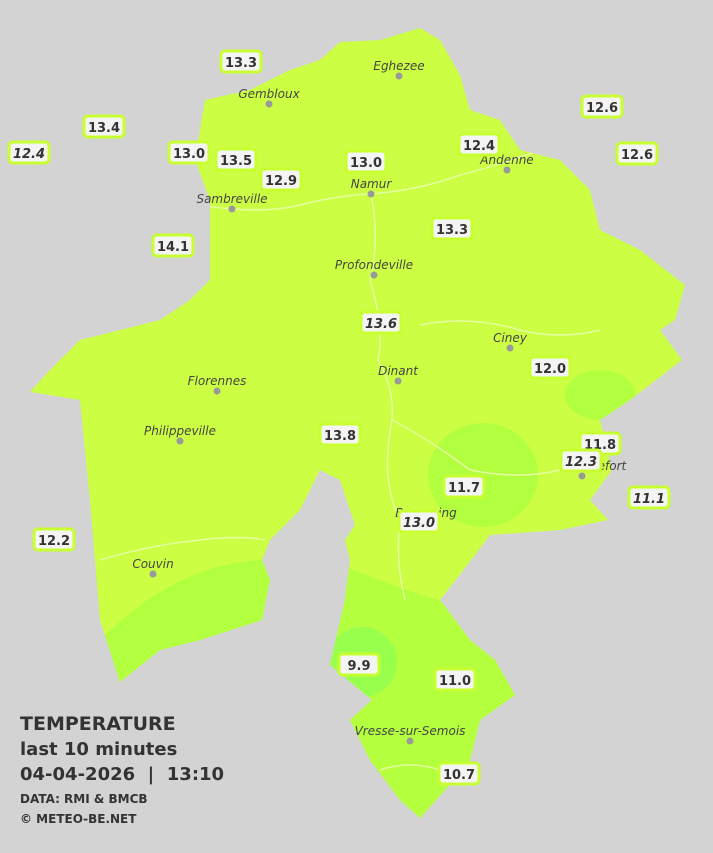 This screenshot has width=713, height=853. I want to click on station: 11.0, so click(455, 679).